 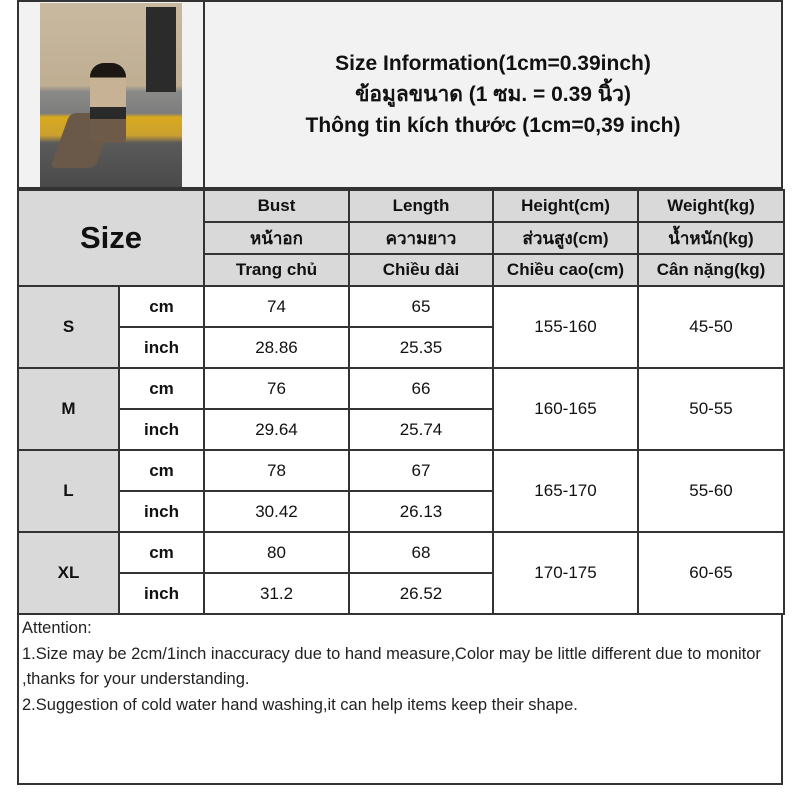 What do you see at coordinates (565, 270) in the screenshot?
I see `col-height-vi: Chiều cao(cm)` at bounding box center [565, 270].